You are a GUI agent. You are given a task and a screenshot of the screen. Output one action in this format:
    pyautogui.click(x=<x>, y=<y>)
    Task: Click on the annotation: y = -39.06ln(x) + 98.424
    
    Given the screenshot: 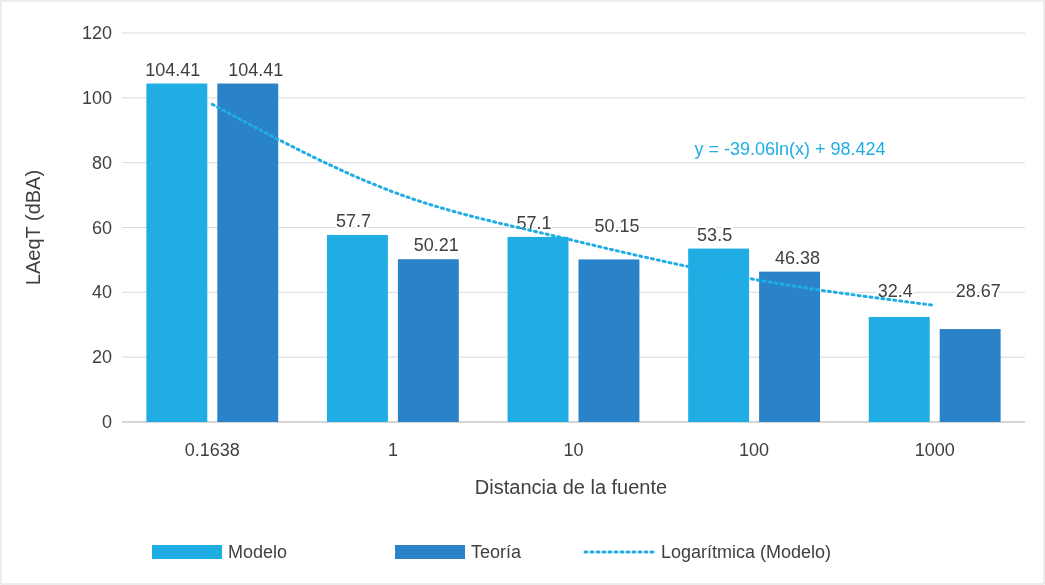 What is the action you would take?
    pyautogui.click(x=790, y=149)
    